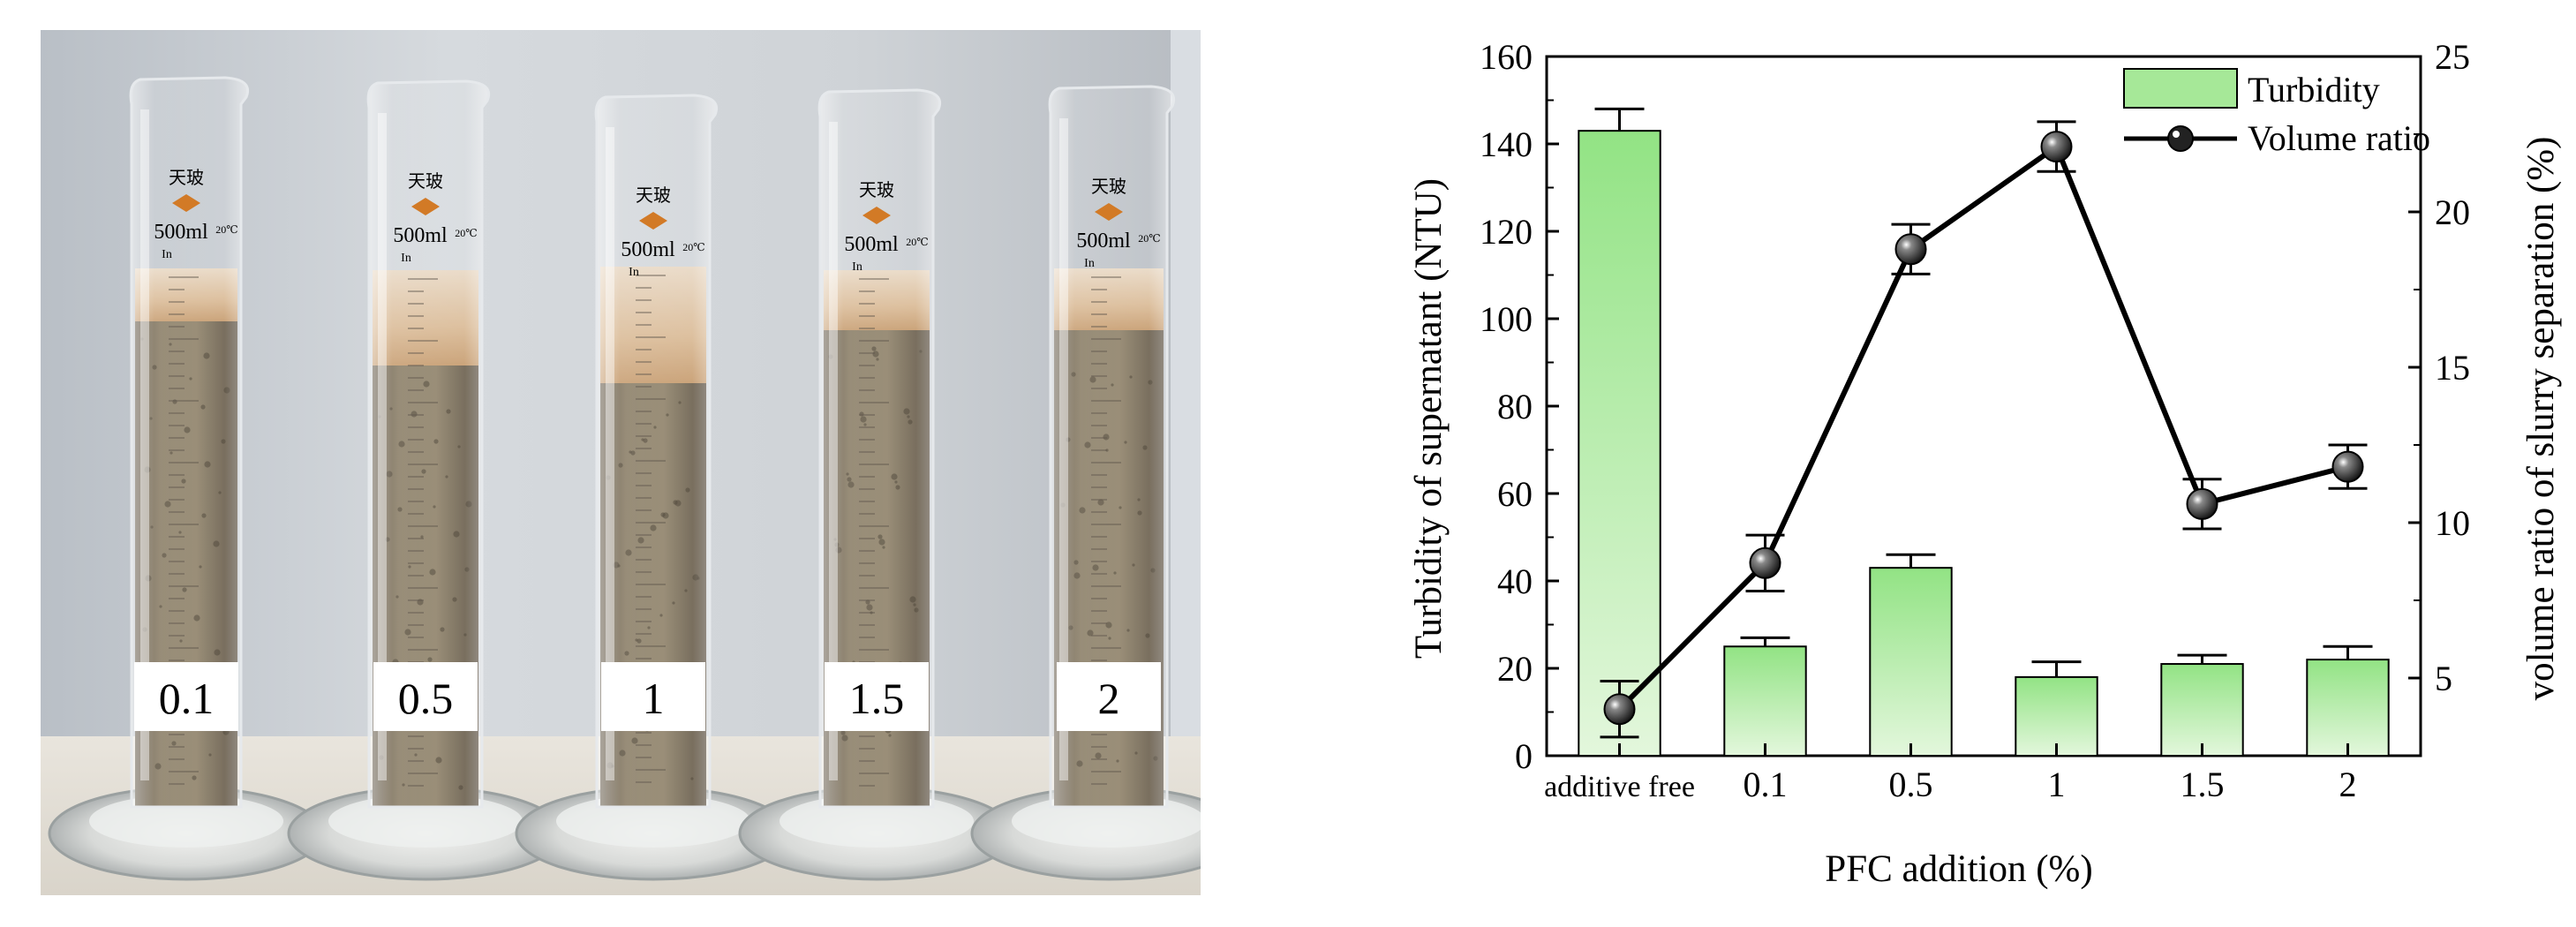 This screenshot has width=2576, height=927. Describe the element at coordinates (1515, 669) in the screenshot. I see `y-tick-label: 20` at that location.